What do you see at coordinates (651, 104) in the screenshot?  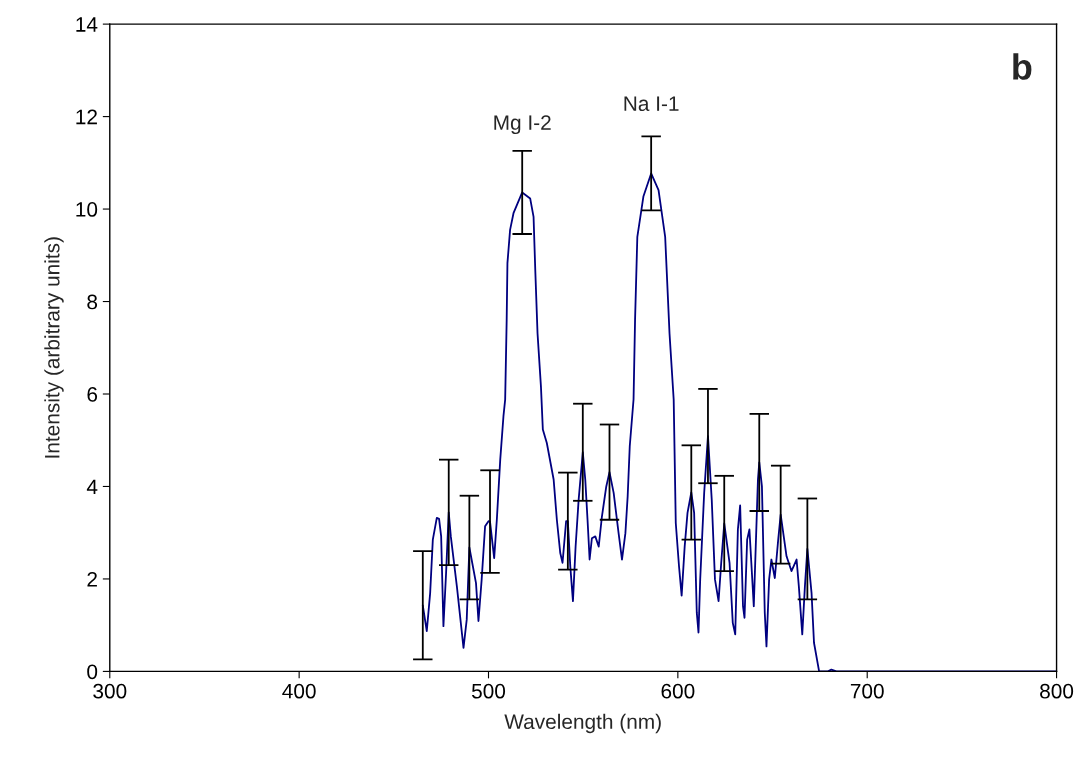 I see `annotation: Na I-1` at bounding box center [651, 104].